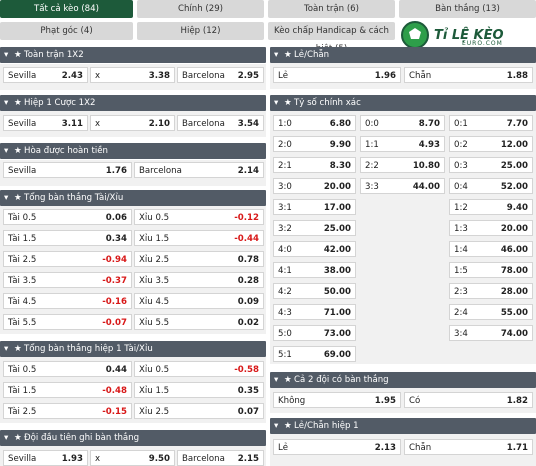 This screenshot has height=466, width=536. Describe the element at coordinates (314, 186) in the screenshot. I see `odds-cell: 3:0 20.00` at that location.